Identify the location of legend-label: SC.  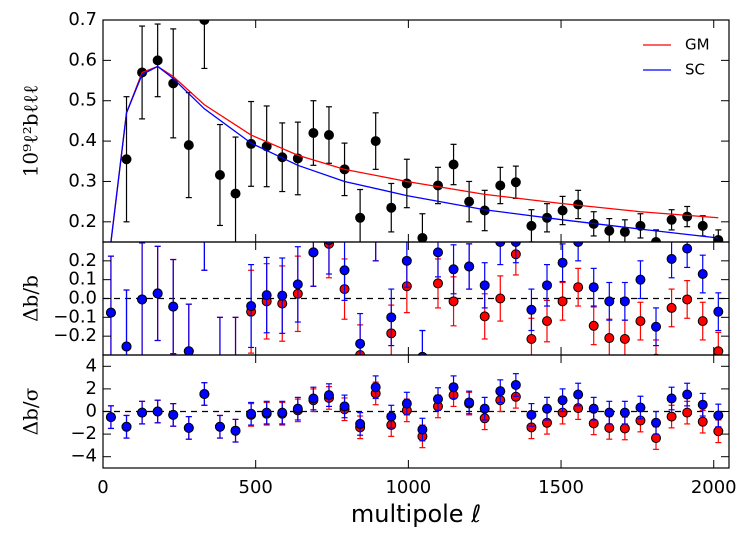
(695, 70).